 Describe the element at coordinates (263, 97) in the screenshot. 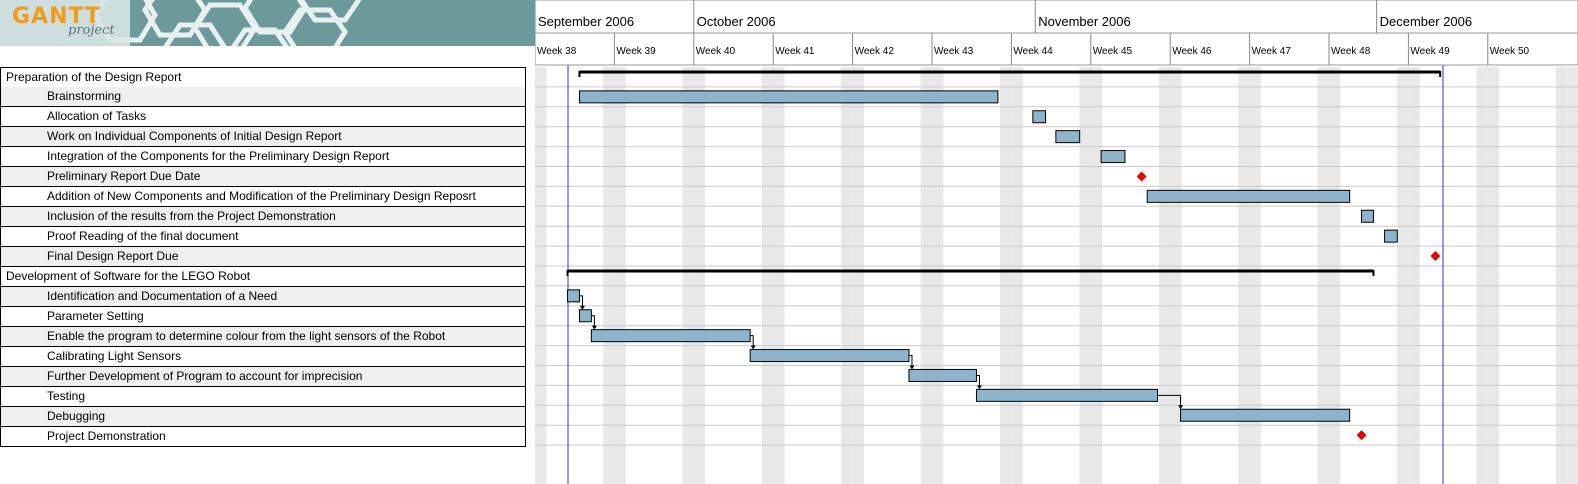

I see `task-row: Brainstorming` at that location.